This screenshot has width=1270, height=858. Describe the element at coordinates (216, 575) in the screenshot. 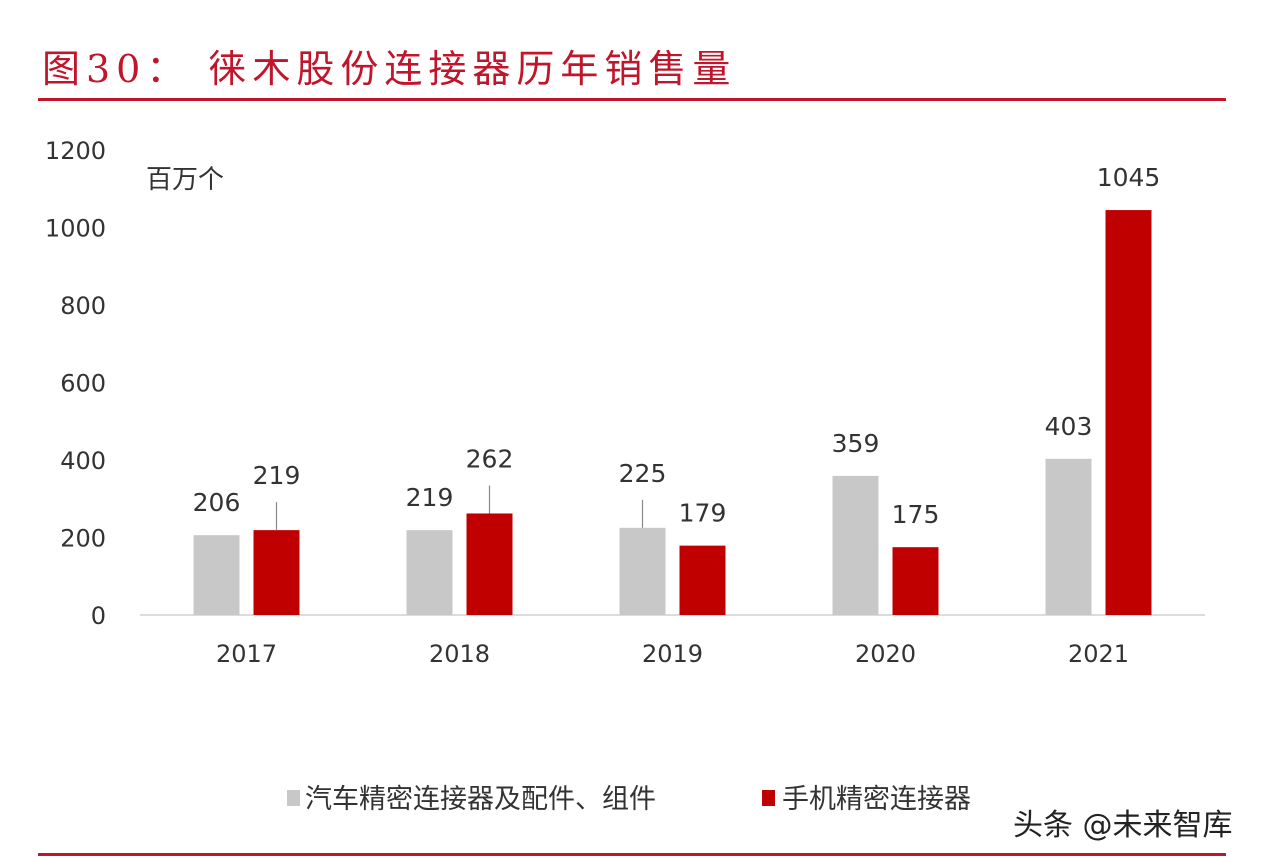

I see `bar-auto-2017` at that location.